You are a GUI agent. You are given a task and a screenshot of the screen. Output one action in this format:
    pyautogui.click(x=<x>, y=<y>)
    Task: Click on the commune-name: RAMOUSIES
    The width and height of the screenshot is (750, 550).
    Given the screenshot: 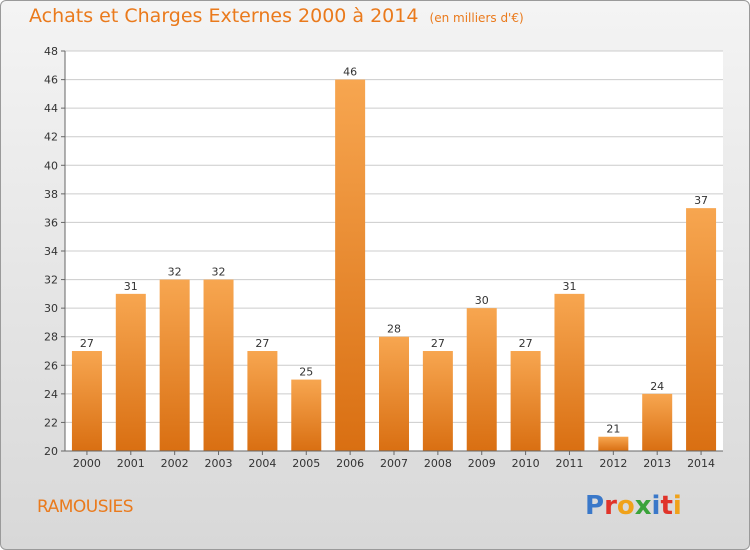 What is the action you would take?
    pyautogui.click(x=85, y=507)
    